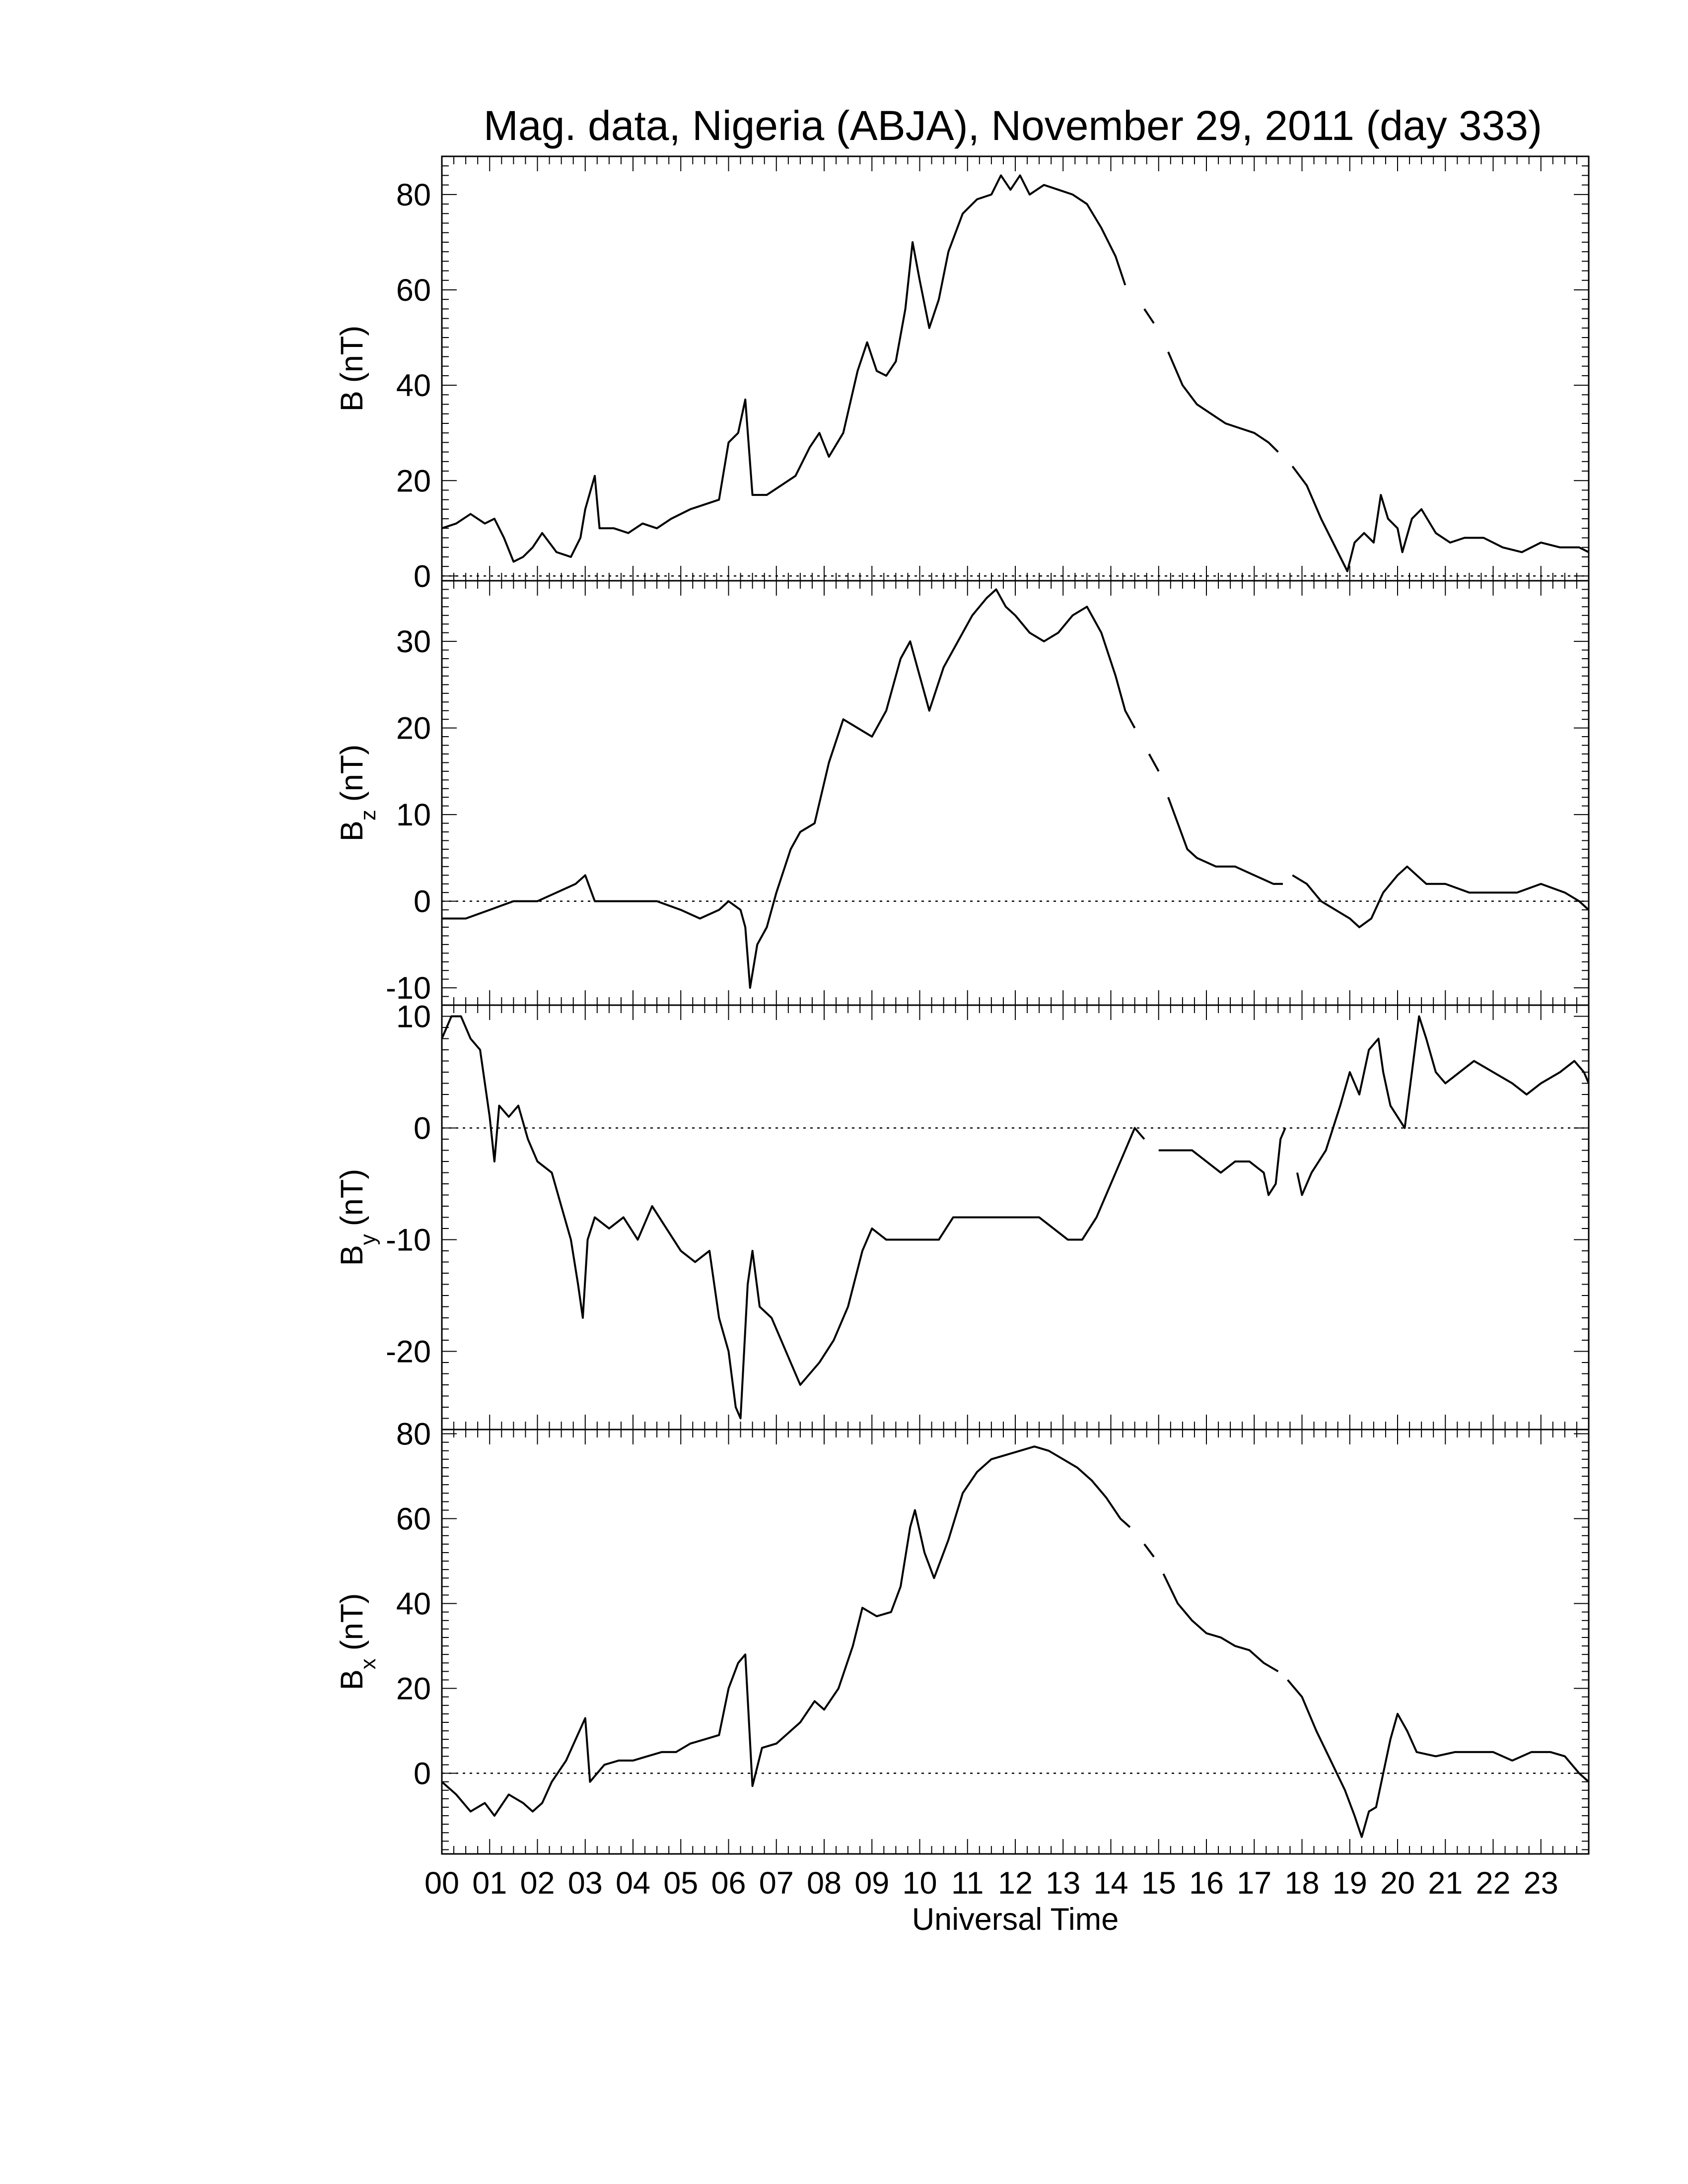  I want to click on y-axis-label: B (nT), so click(352, 369).